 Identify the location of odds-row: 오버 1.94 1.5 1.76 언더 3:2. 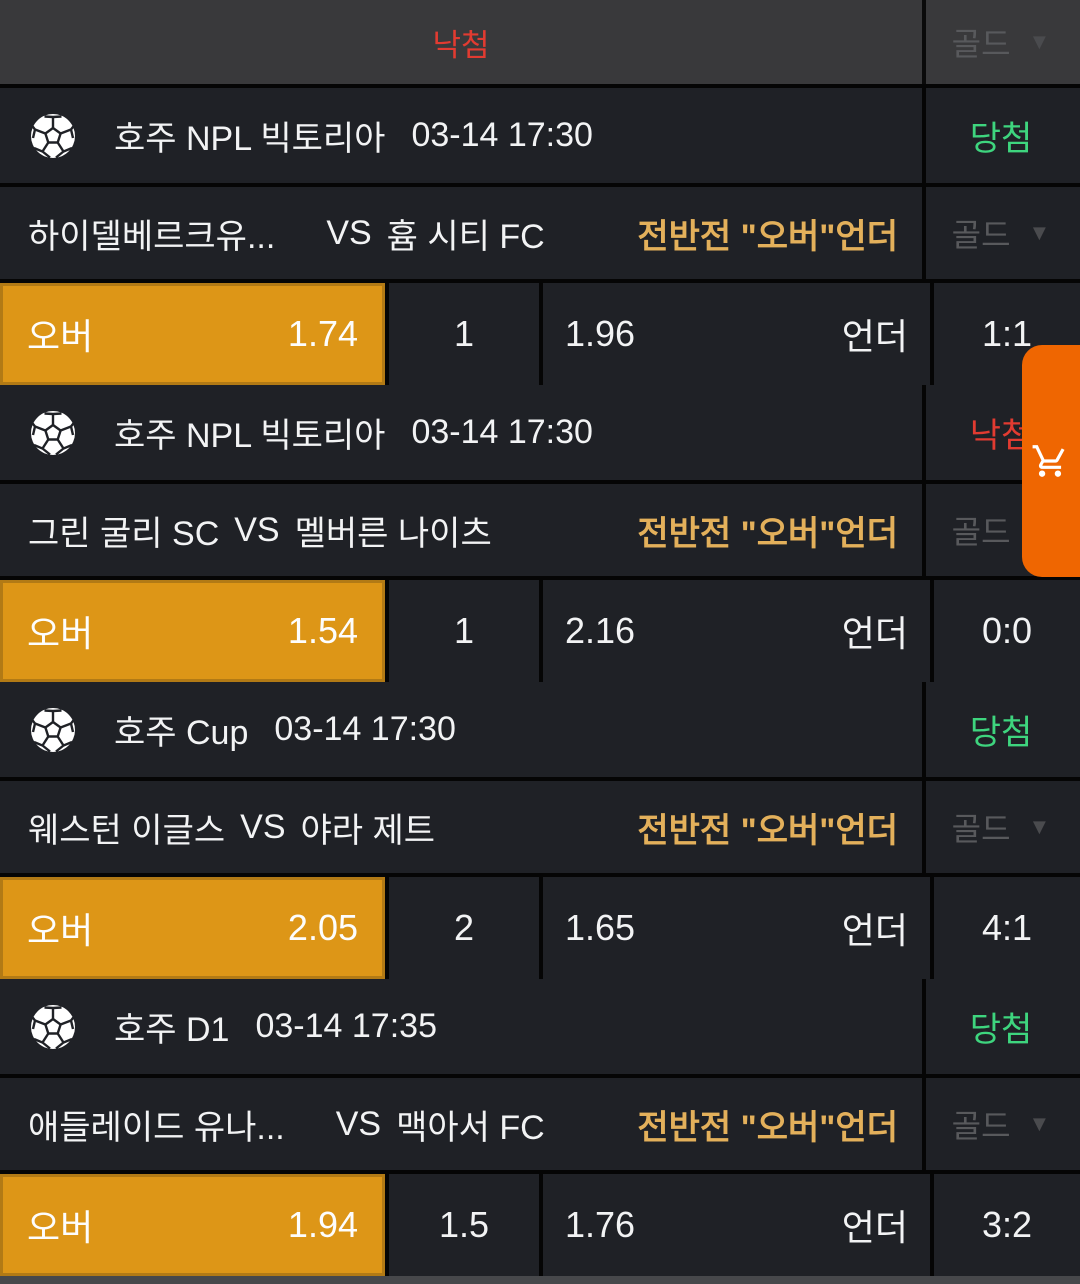
(540, 1223).